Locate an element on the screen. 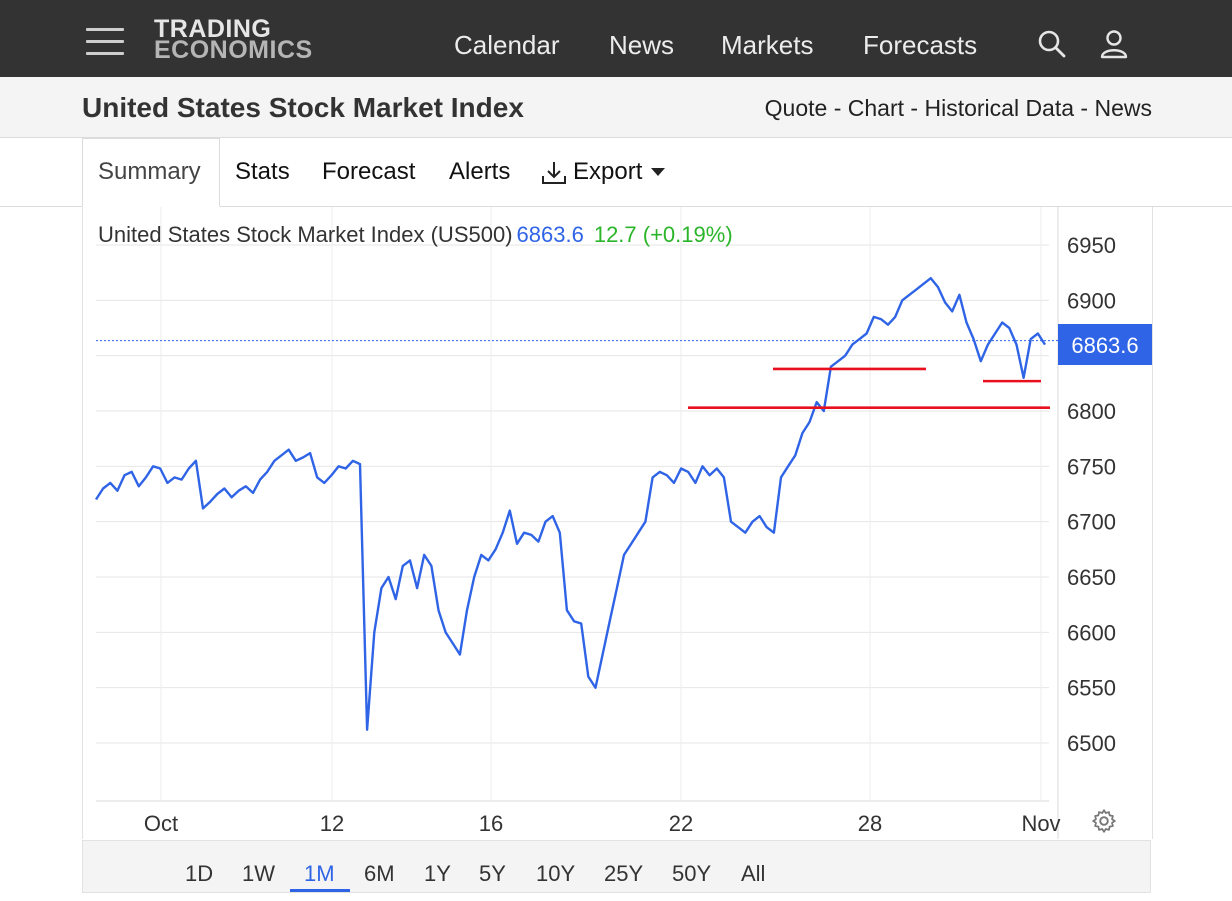 Image resolution: width=1232 pixels, height=901 pixels. caret-down-icon is located at coordinates (658, 172).